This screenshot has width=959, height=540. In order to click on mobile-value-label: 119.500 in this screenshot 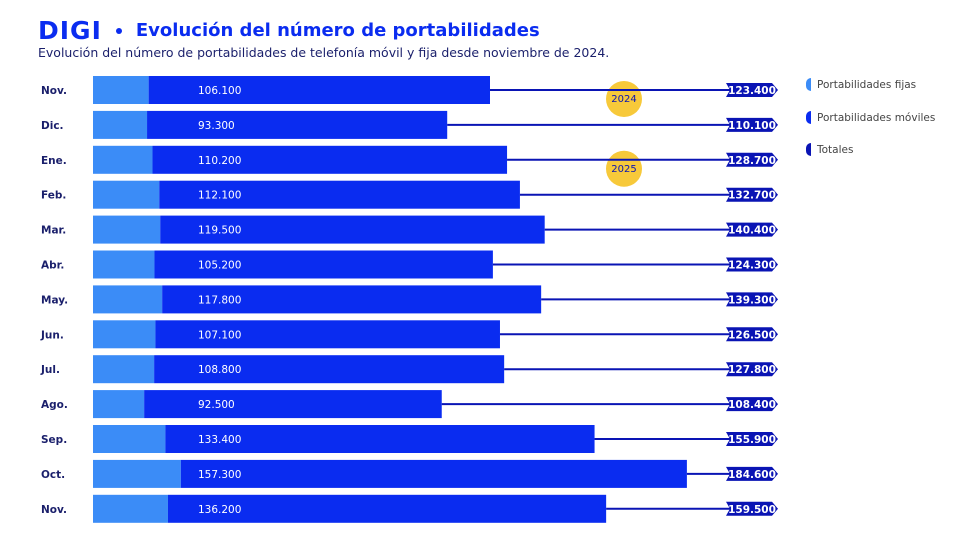, I will do `click(219, 231)`.